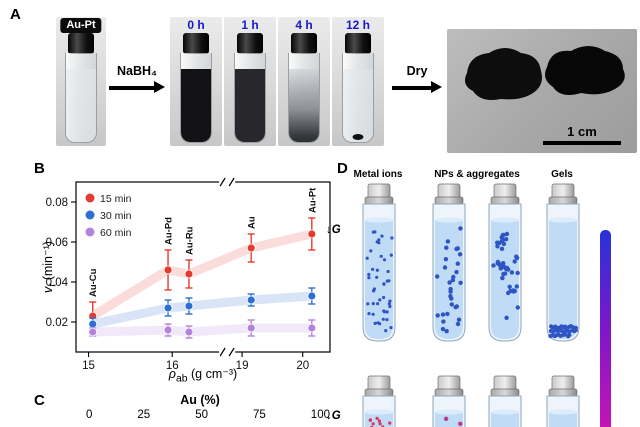 Image resolution: width=640 pixels, height=427 pixels. Describe the element at coordinates (200, 400) in the screenshot. I see `c-axis-title: Au (%)` at that location.